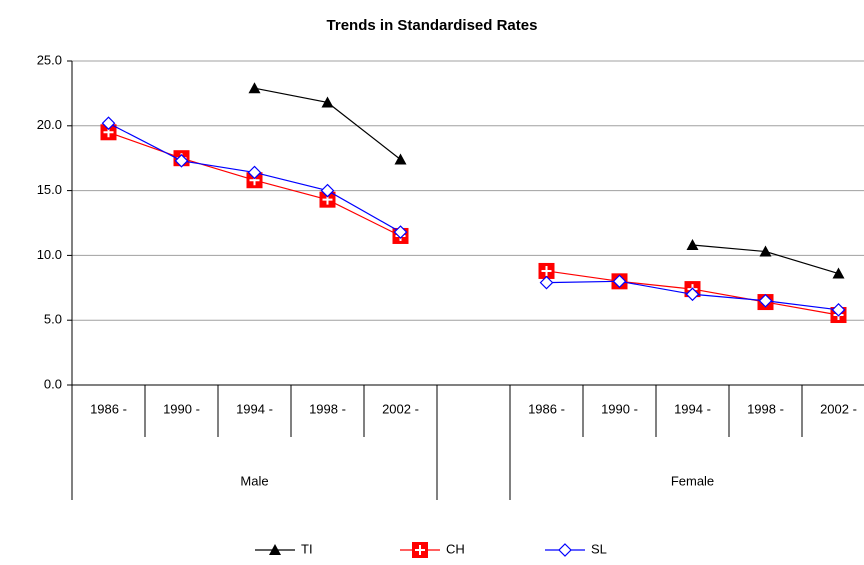  I want to click on group-label: Male, so click(254, 480).